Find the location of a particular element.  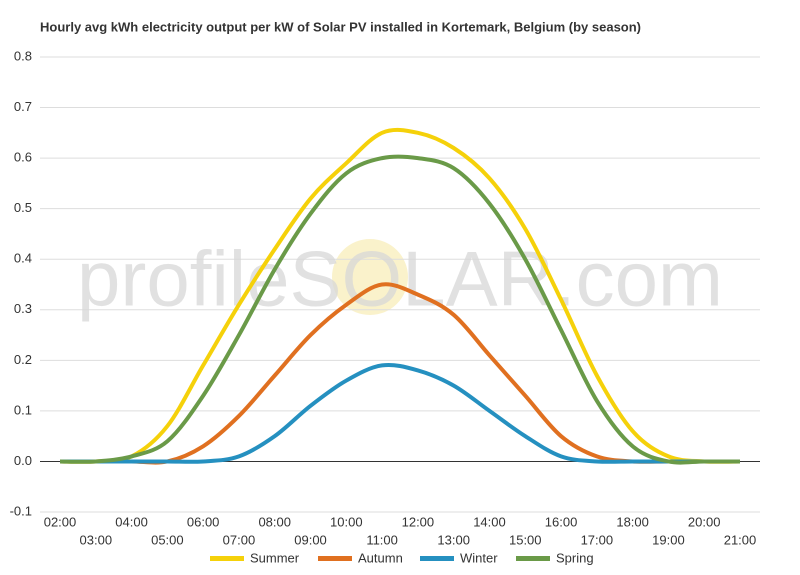

x-tick-label: 20:00 is located at coordinates (704, 521).